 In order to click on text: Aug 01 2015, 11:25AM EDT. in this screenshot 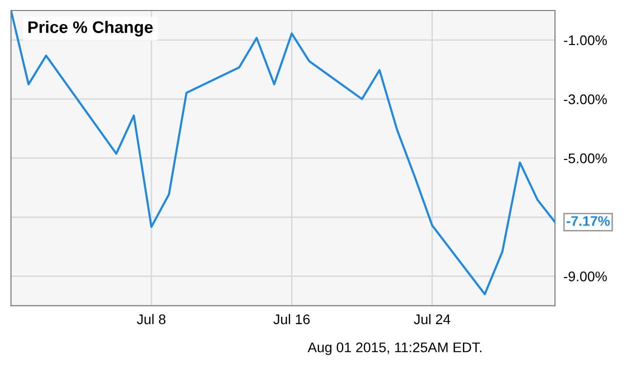, I will do `click(395, 349)`.